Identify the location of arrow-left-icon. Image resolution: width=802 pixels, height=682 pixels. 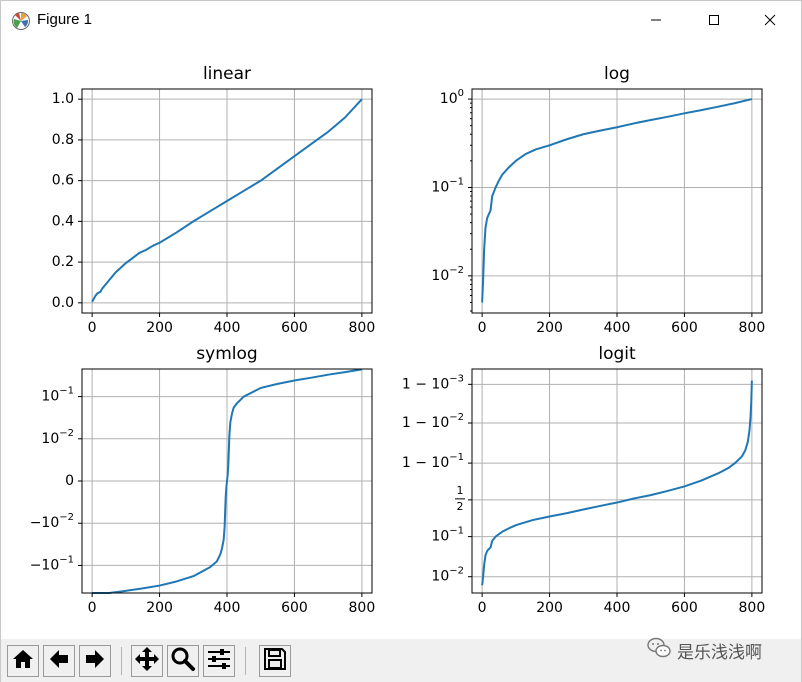
(59, 661).